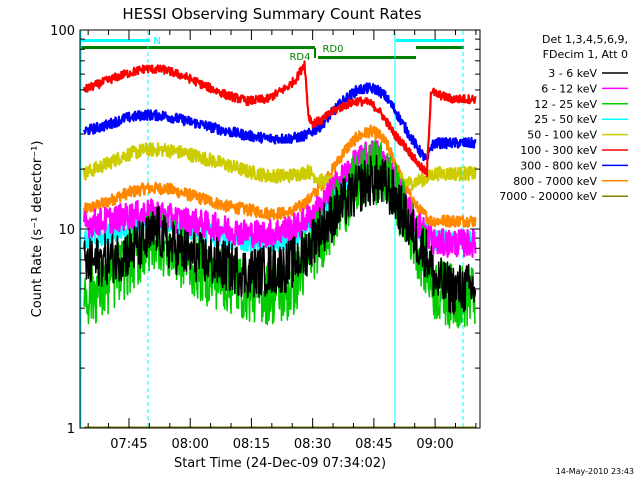 The image size is (640, 480). Describe the element at coordinates (332, 49) in the screenshot. I see `annotation-rd0: RD0` at that location.